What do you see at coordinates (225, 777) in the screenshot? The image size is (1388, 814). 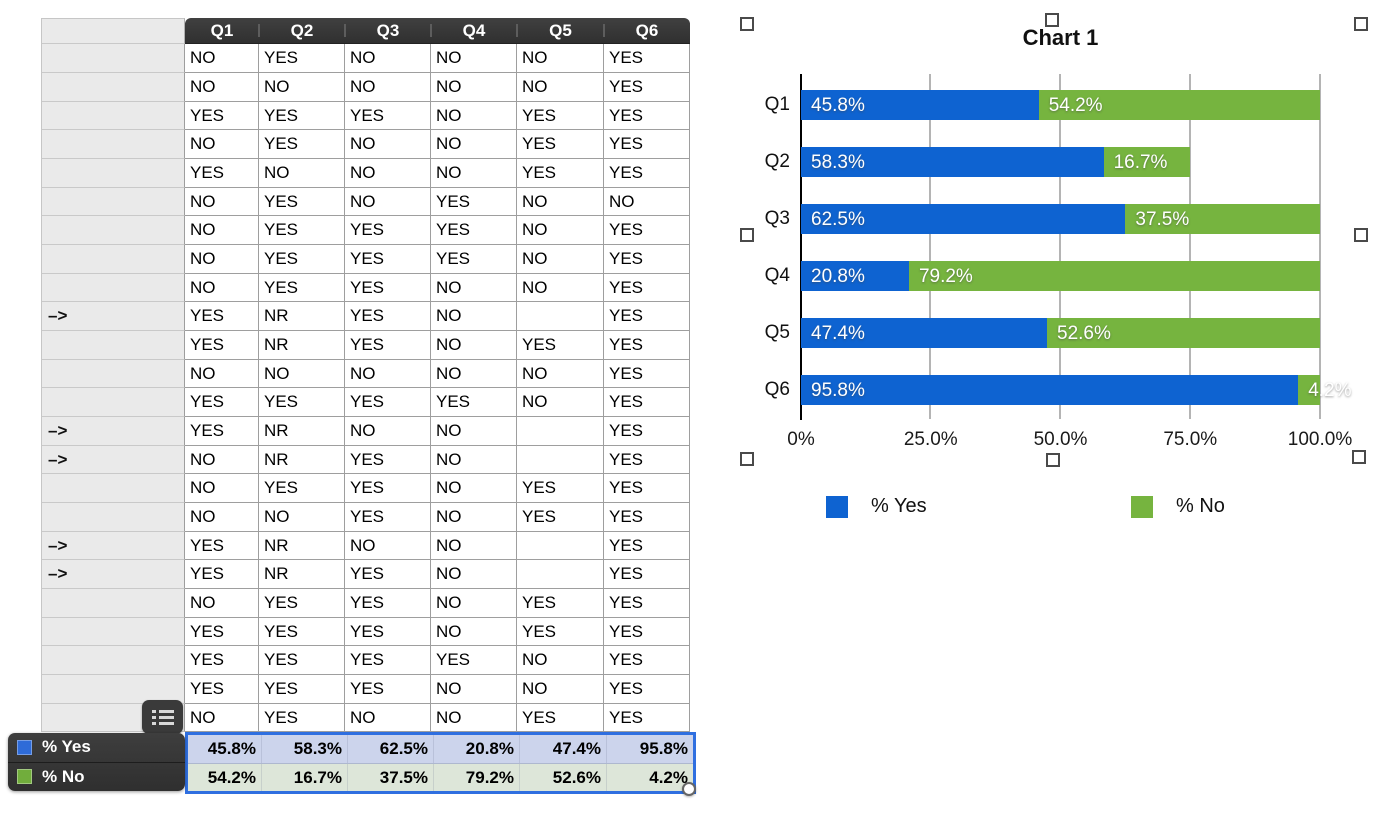 I see `summary-value-cell: 54.2%` at bounding box center [225, 777].